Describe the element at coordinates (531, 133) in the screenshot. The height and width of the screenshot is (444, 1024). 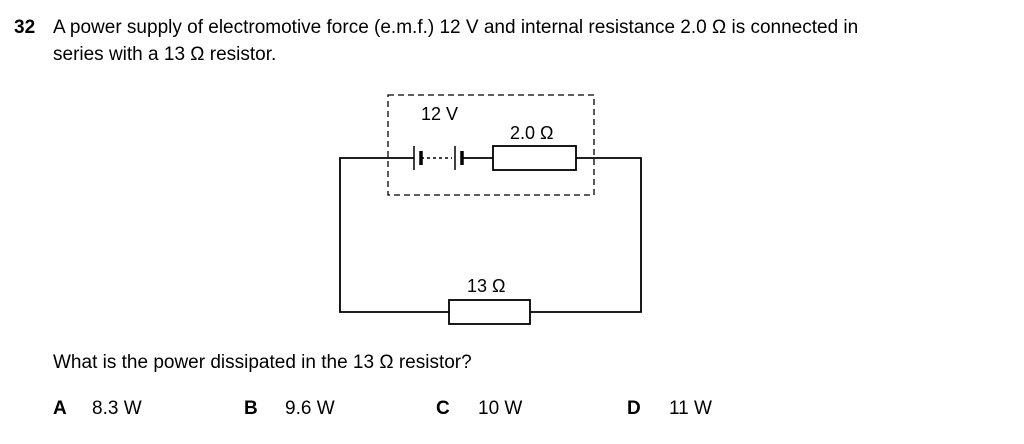
I see `internal-resistance-label: 2.0 Ω` at that location.